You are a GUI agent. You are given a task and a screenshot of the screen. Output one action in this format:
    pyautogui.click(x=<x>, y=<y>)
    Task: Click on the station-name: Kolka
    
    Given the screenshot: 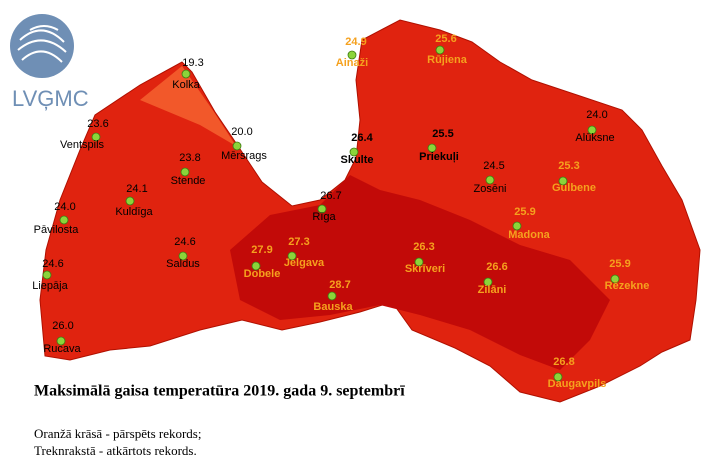 What is the action you would take?
    pyautogui.click(x=186, y=85)
    